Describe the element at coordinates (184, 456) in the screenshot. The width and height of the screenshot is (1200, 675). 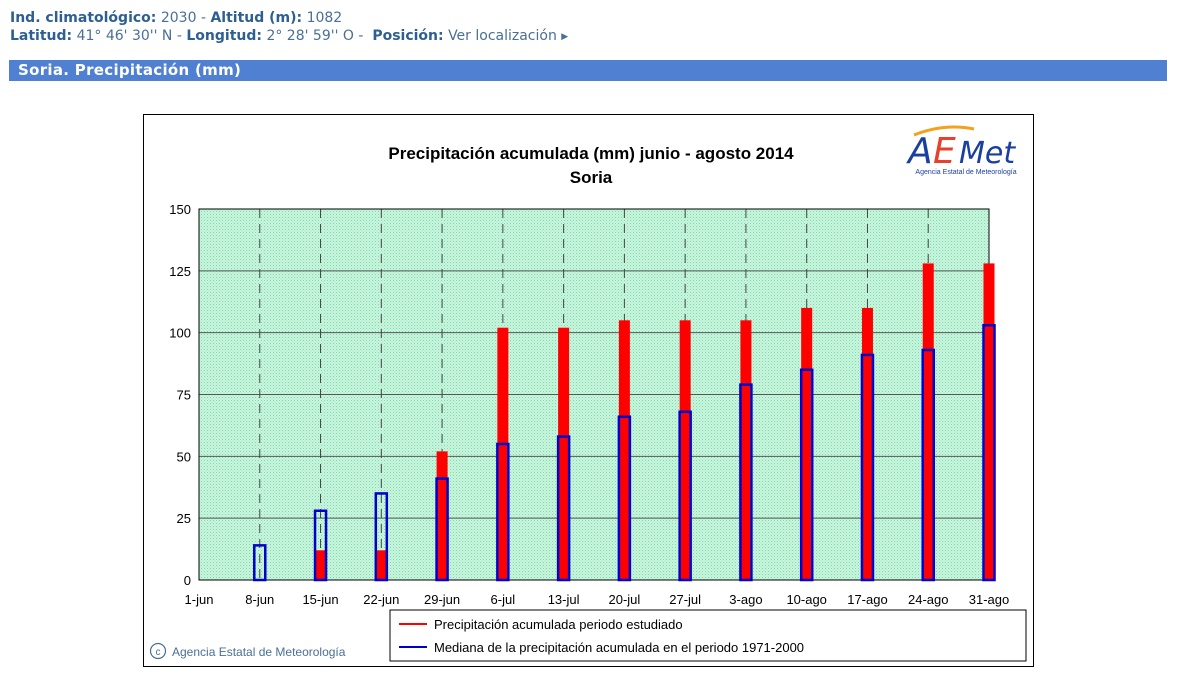
I see `y-tick-label: 50` at that location.